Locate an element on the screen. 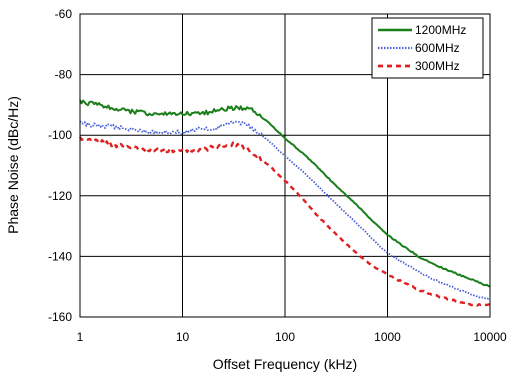 Image resolution: width=516 pixels, height=375 pixels. x-tick-label: 1000 is located at coordinates (387, 337).